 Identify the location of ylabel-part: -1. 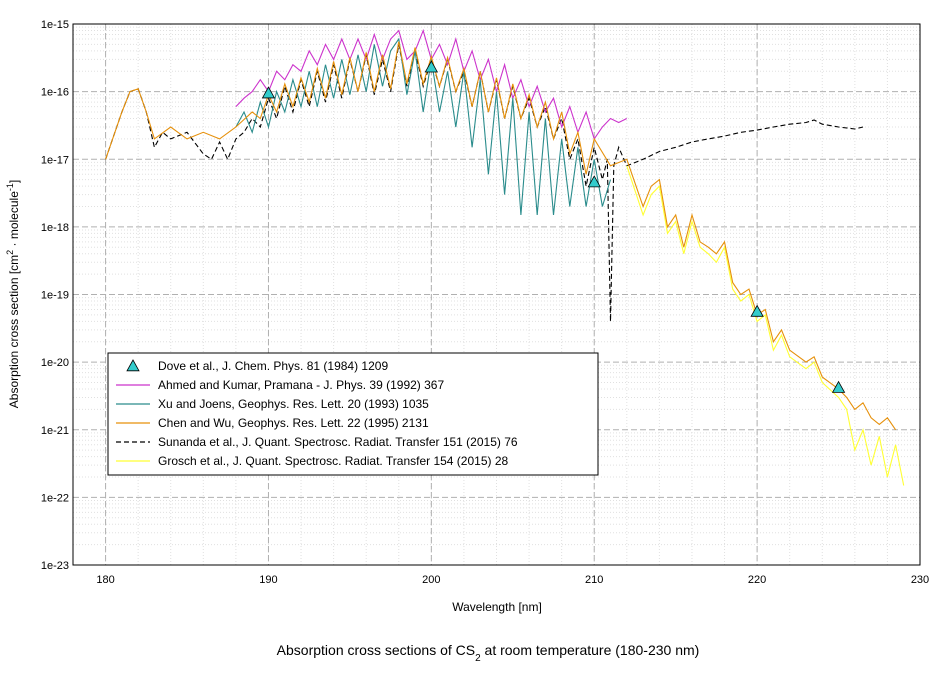
(10, 187).